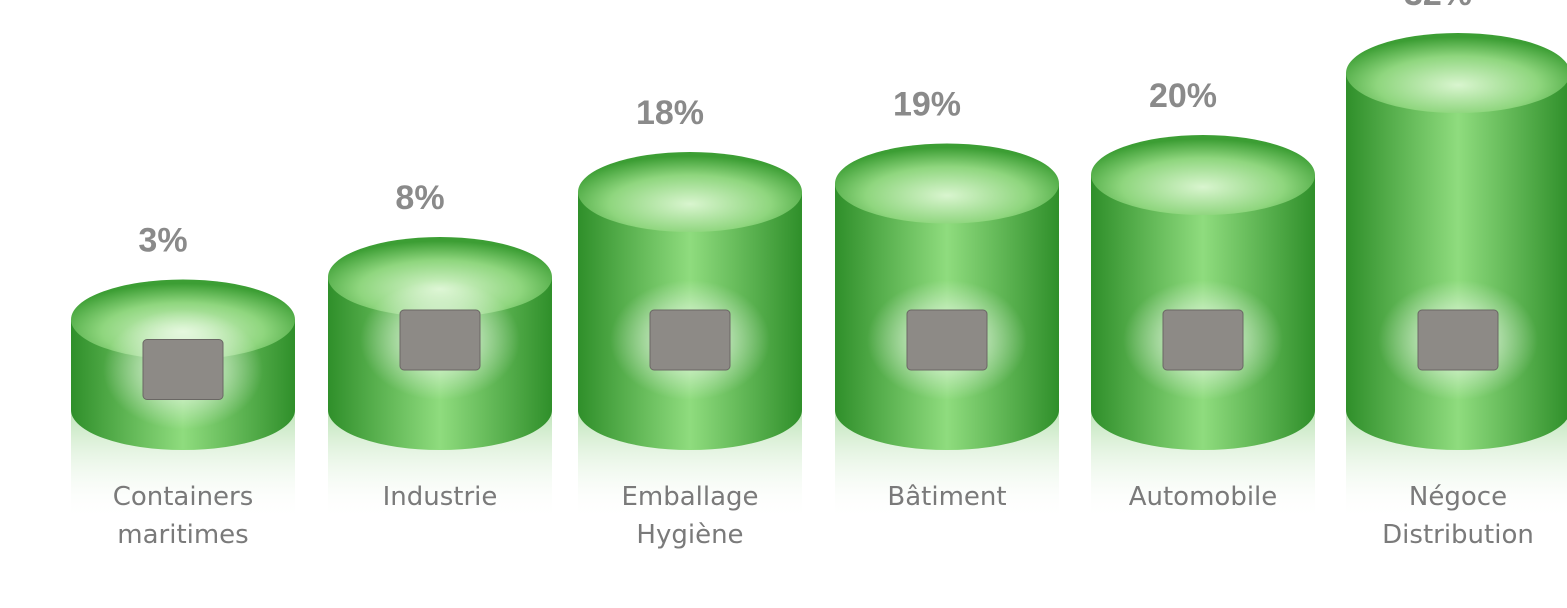 This screenshot has height=608, width=1567. What do you see at coordinates (440, 497) in the screenshot?
I see `x-tick-label: Industrie` at bounding box center [440, 497].